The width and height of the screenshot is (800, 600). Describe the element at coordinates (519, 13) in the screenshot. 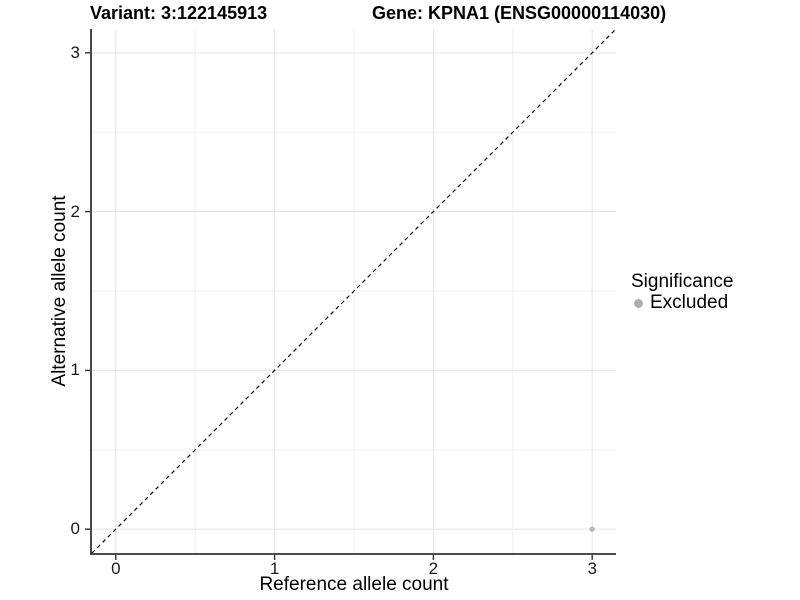

I see `plot-title-gene: Gene: KPNA1 (ENSG00000114030)` at that location.